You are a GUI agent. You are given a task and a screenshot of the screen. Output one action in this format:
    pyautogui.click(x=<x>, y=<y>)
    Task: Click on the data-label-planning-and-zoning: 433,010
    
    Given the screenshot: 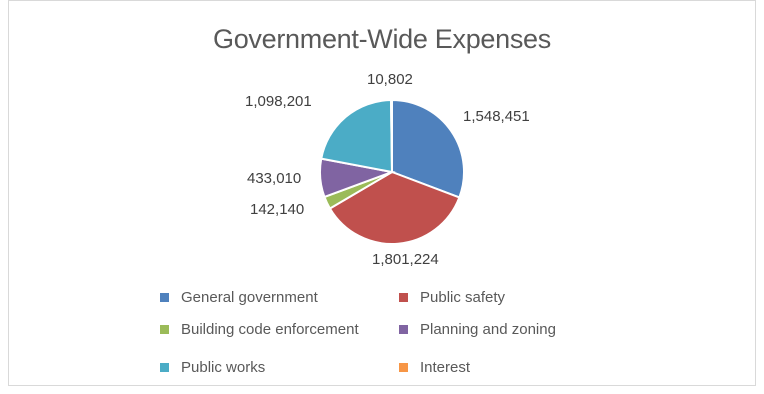 What is the action you would take?
    pyautogui.click(x=274, y=178)
    